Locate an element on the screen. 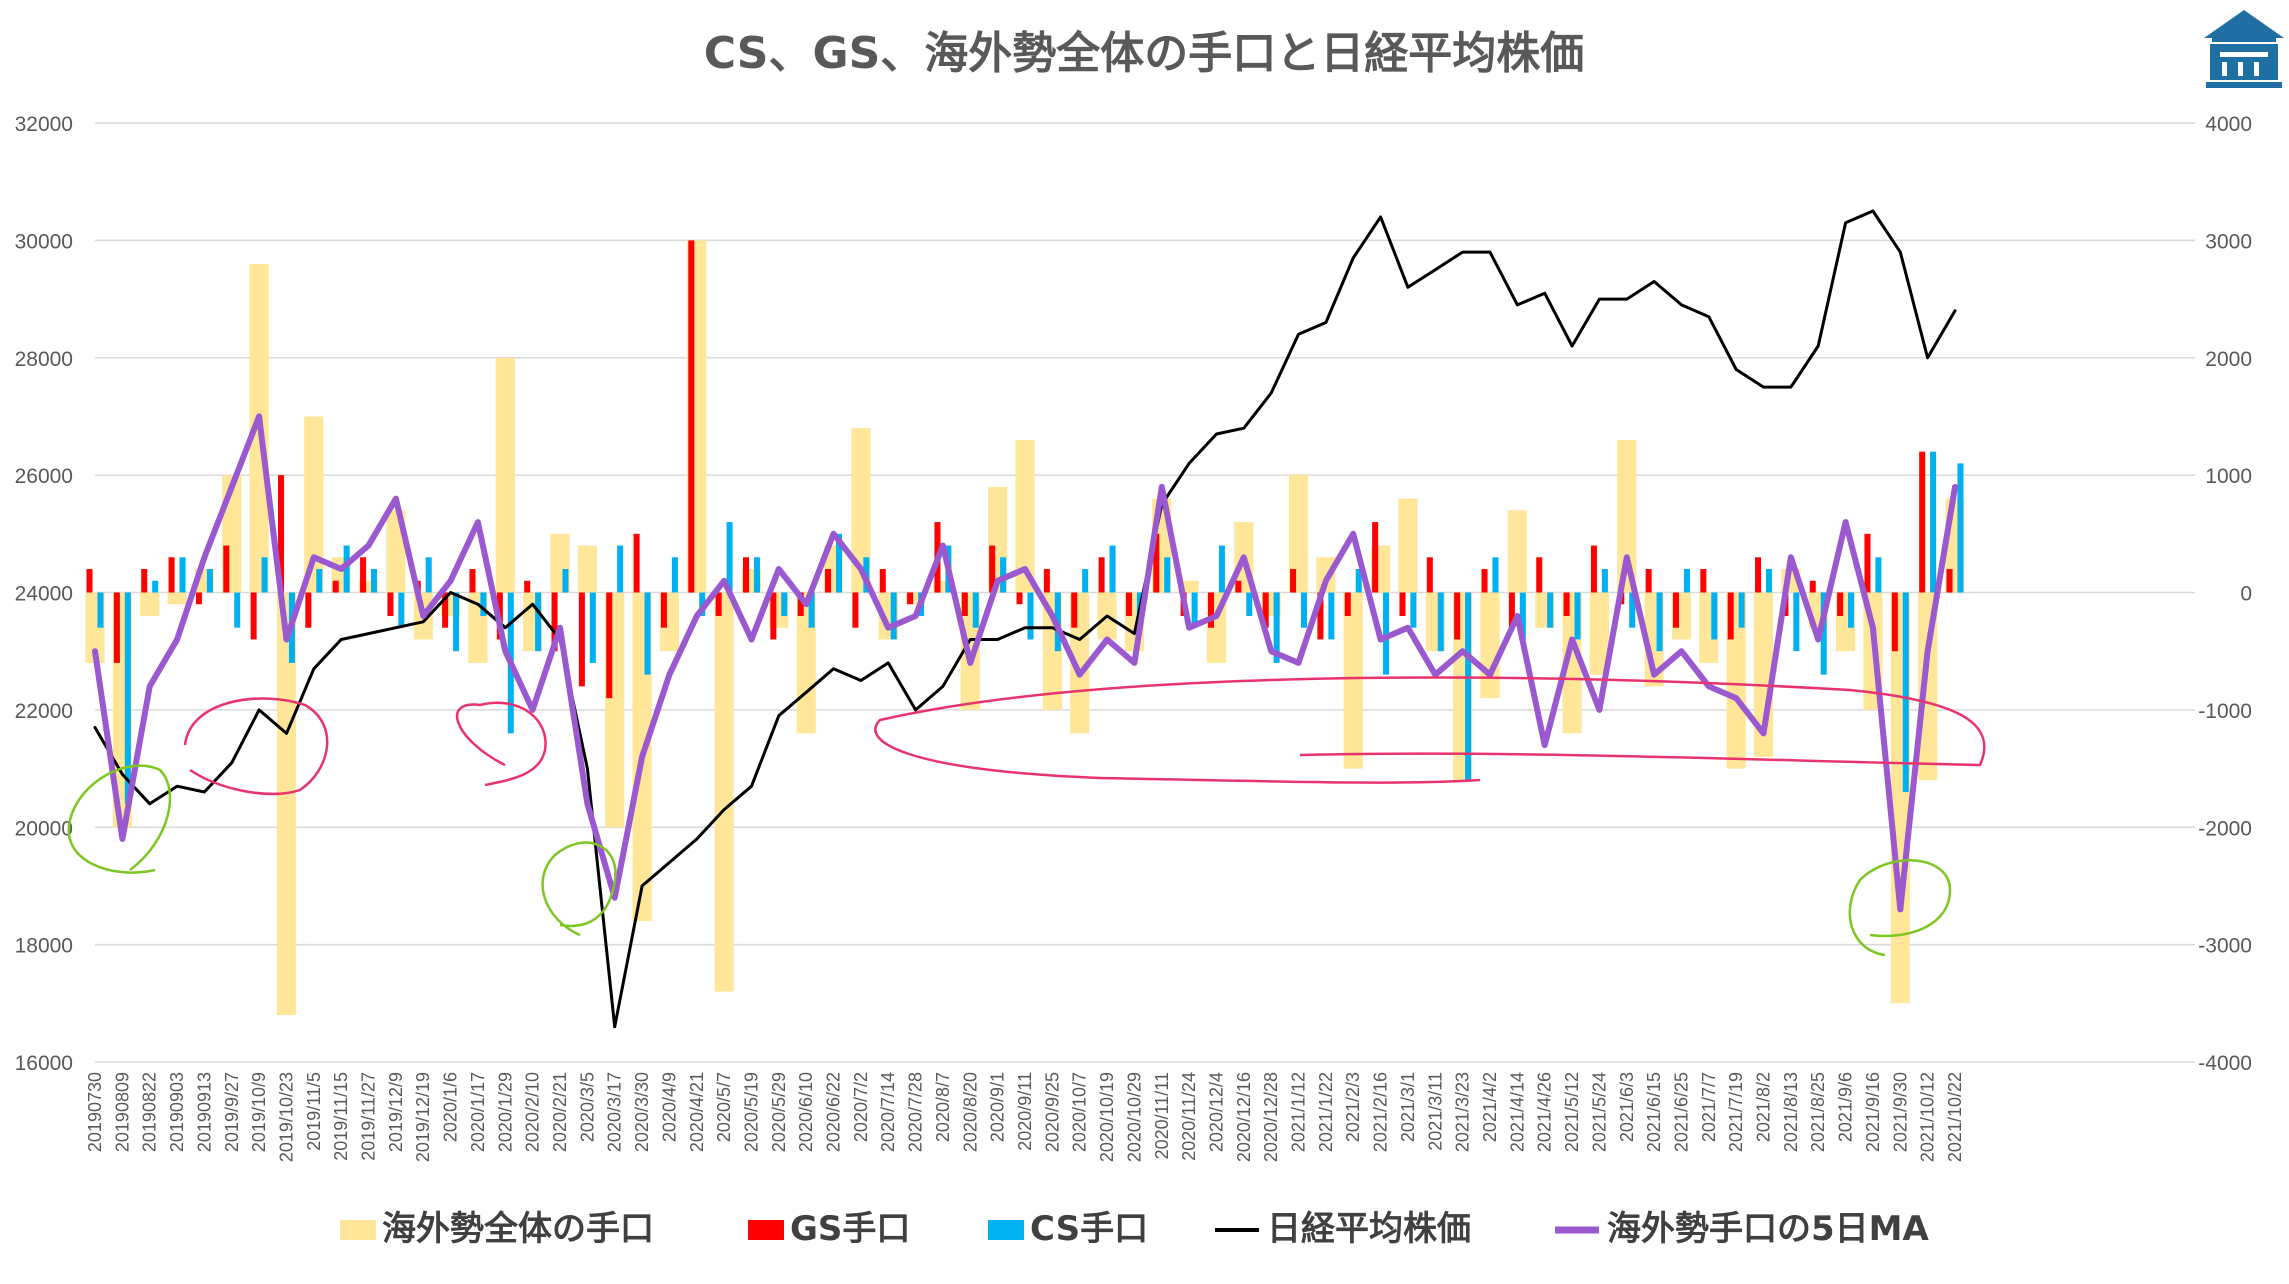  y-right-tick-label: 0 is located at coordinates (2246, 594).